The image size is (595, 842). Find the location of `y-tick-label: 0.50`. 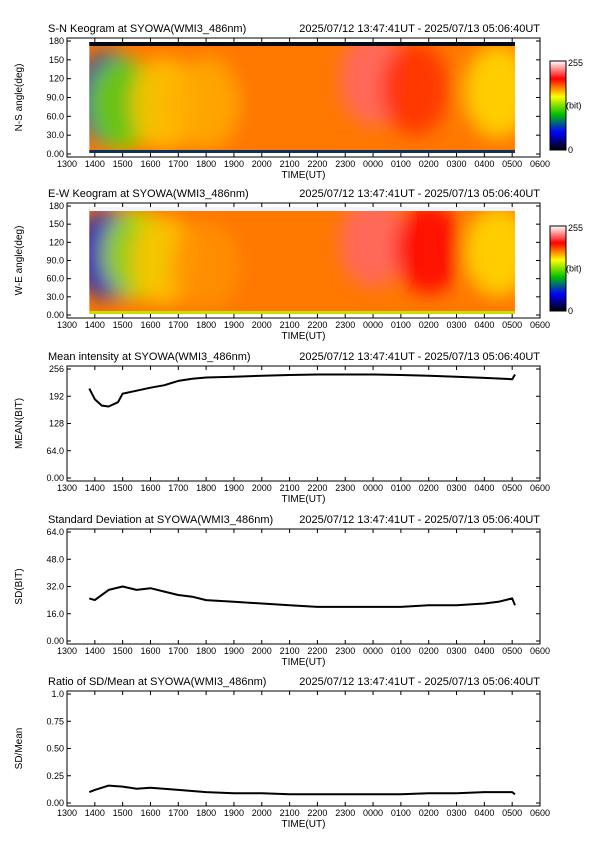

y-tick-label: 0.50 is located at coordinates (55, 749).